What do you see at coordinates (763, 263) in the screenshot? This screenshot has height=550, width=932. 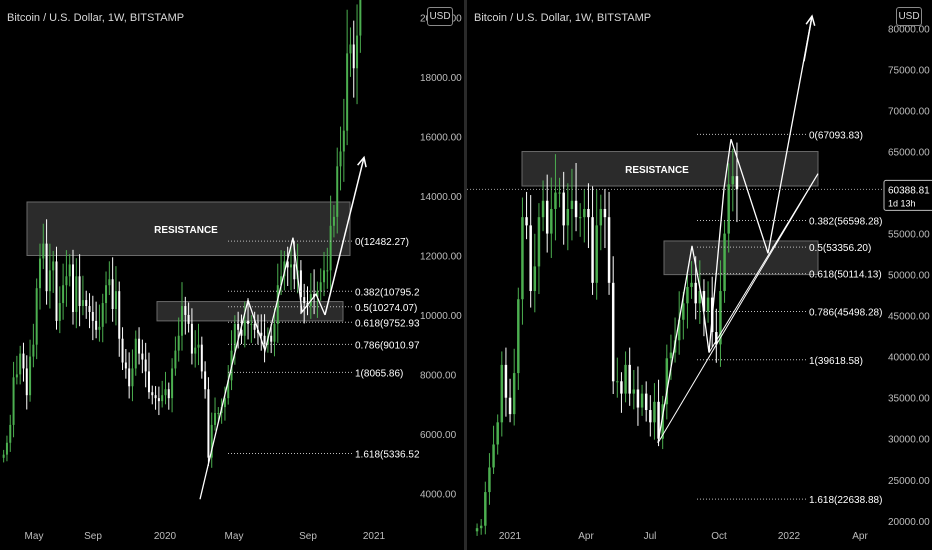 I see `trend-line` at bounding box center [763, 263].